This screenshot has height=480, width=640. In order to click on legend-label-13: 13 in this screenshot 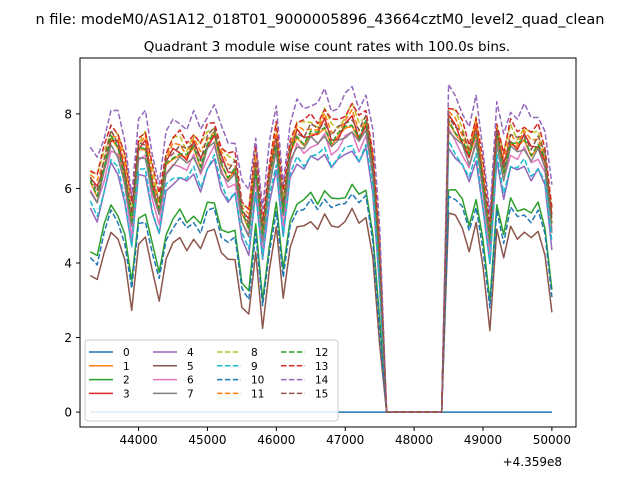, I will do `click(321, 367)`.